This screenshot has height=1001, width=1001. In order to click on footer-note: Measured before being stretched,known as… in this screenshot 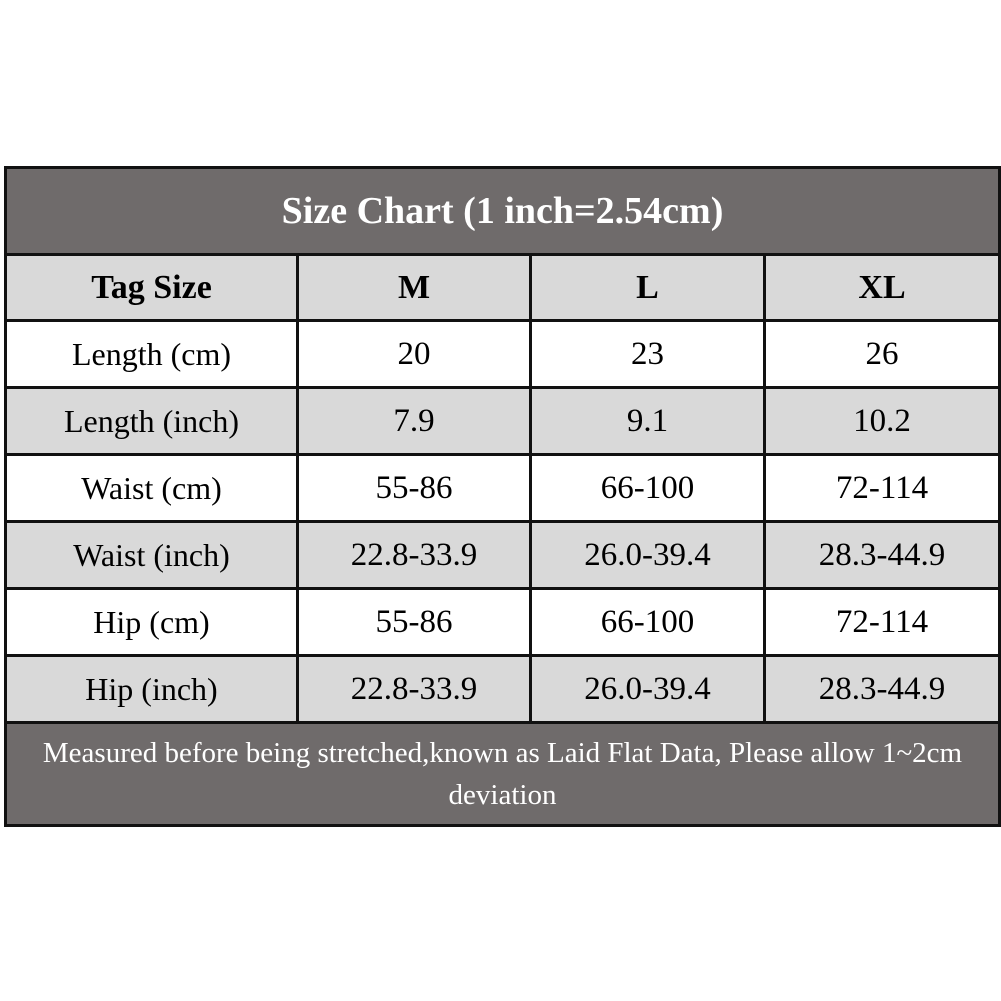, I will do `click(502, 774)`.